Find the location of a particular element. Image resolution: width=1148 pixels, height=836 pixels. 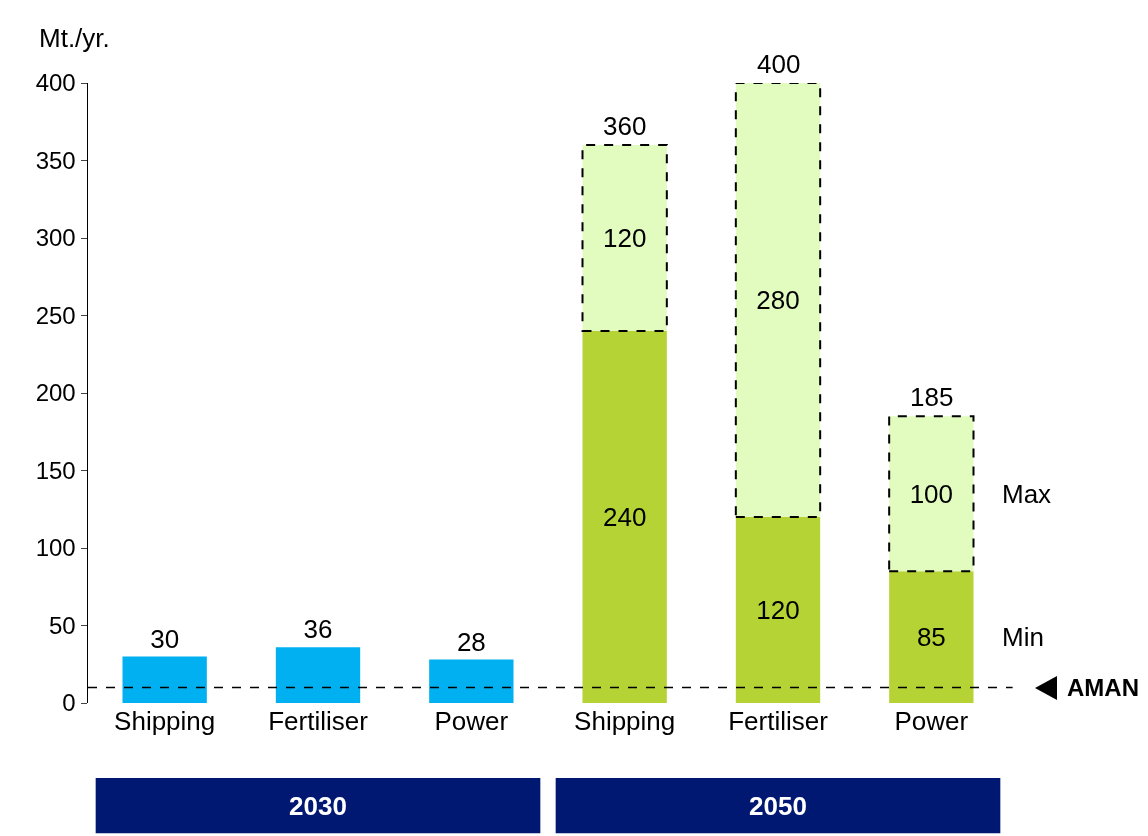

text: 2050 is located at coordinates (778, 806).